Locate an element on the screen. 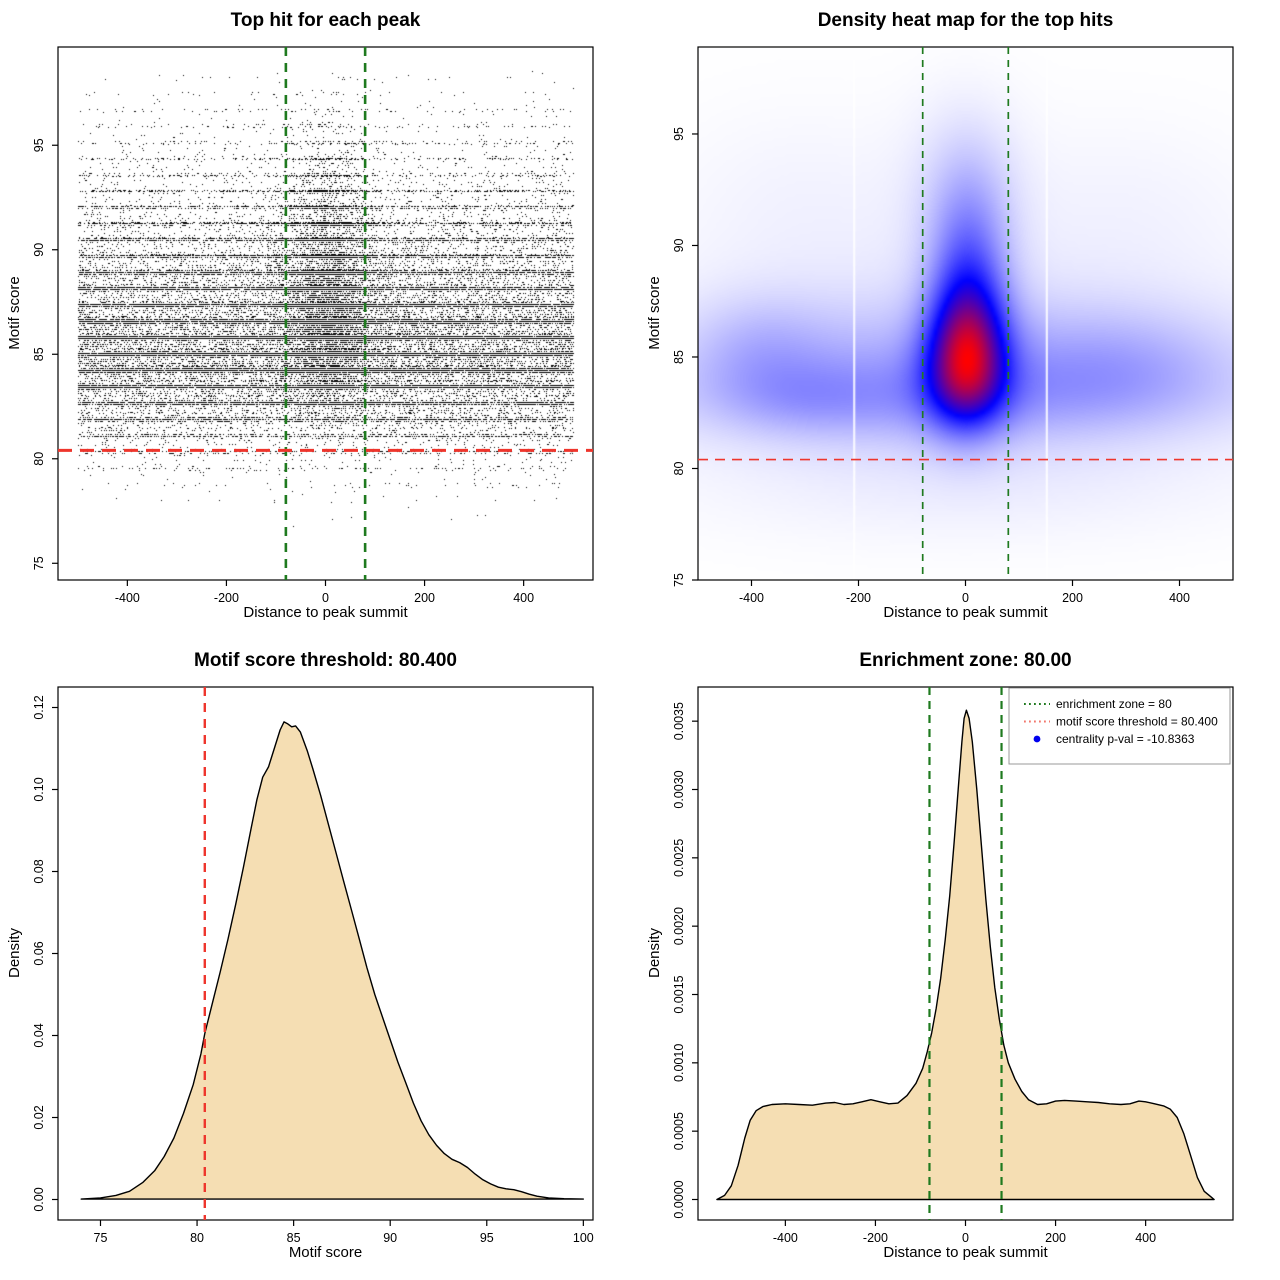 Image resolution: width=1280 pixels, height=1280 pixels. panel-title: Density heat map for the top hits is located at coordinates (965, 20).